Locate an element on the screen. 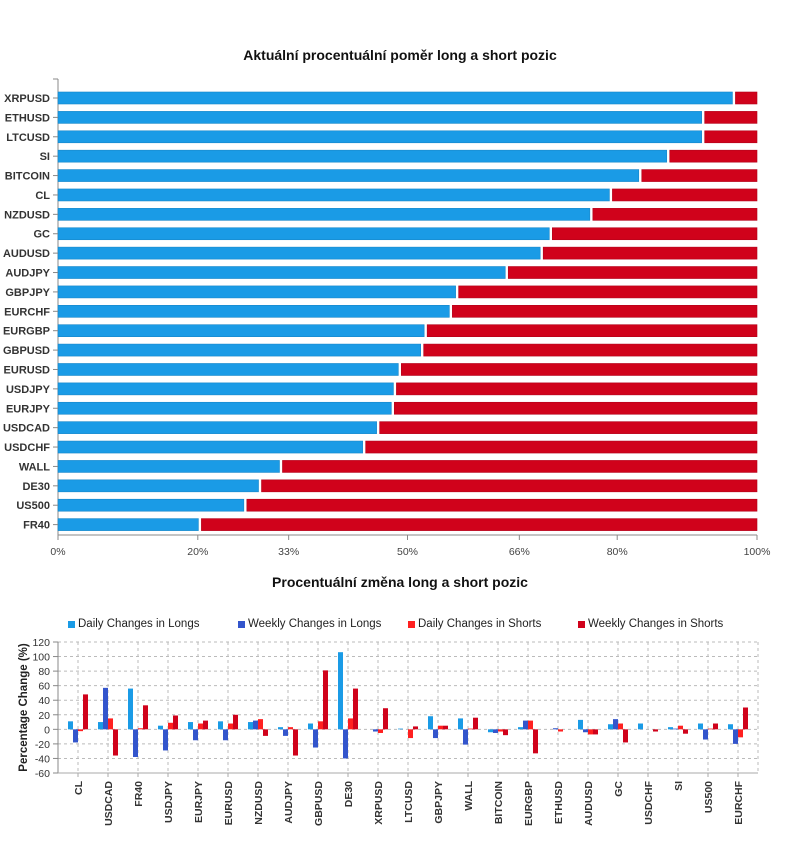  bar-short-eurchf is located at coordinates (605, 311).